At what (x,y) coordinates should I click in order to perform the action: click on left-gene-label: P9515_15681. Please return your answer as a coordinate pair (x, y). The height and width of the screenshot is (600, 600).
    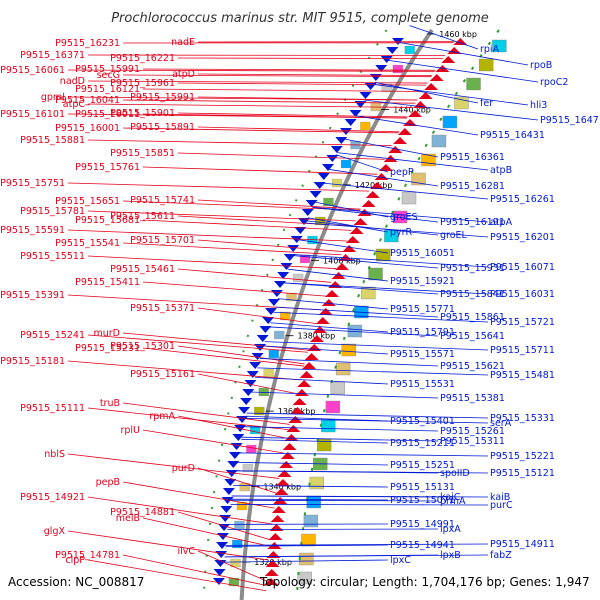
    Looking at the image, I should click on (107, 220).